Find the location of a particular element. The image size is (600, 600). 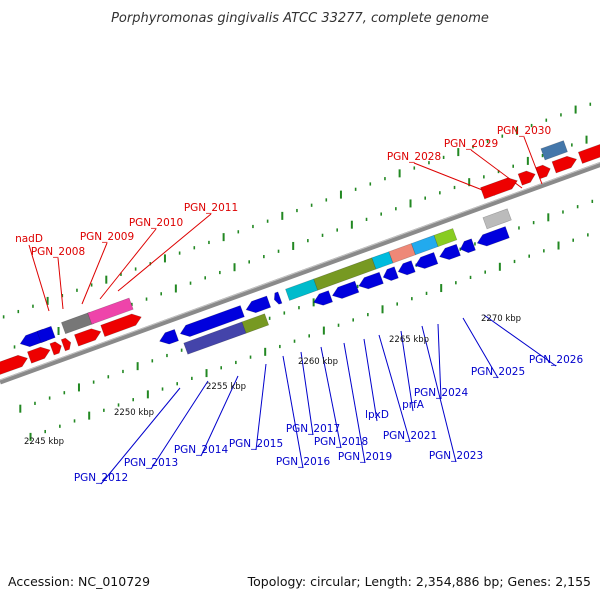

gene-label: PGN_2017 is located at coordinates (313, 429).